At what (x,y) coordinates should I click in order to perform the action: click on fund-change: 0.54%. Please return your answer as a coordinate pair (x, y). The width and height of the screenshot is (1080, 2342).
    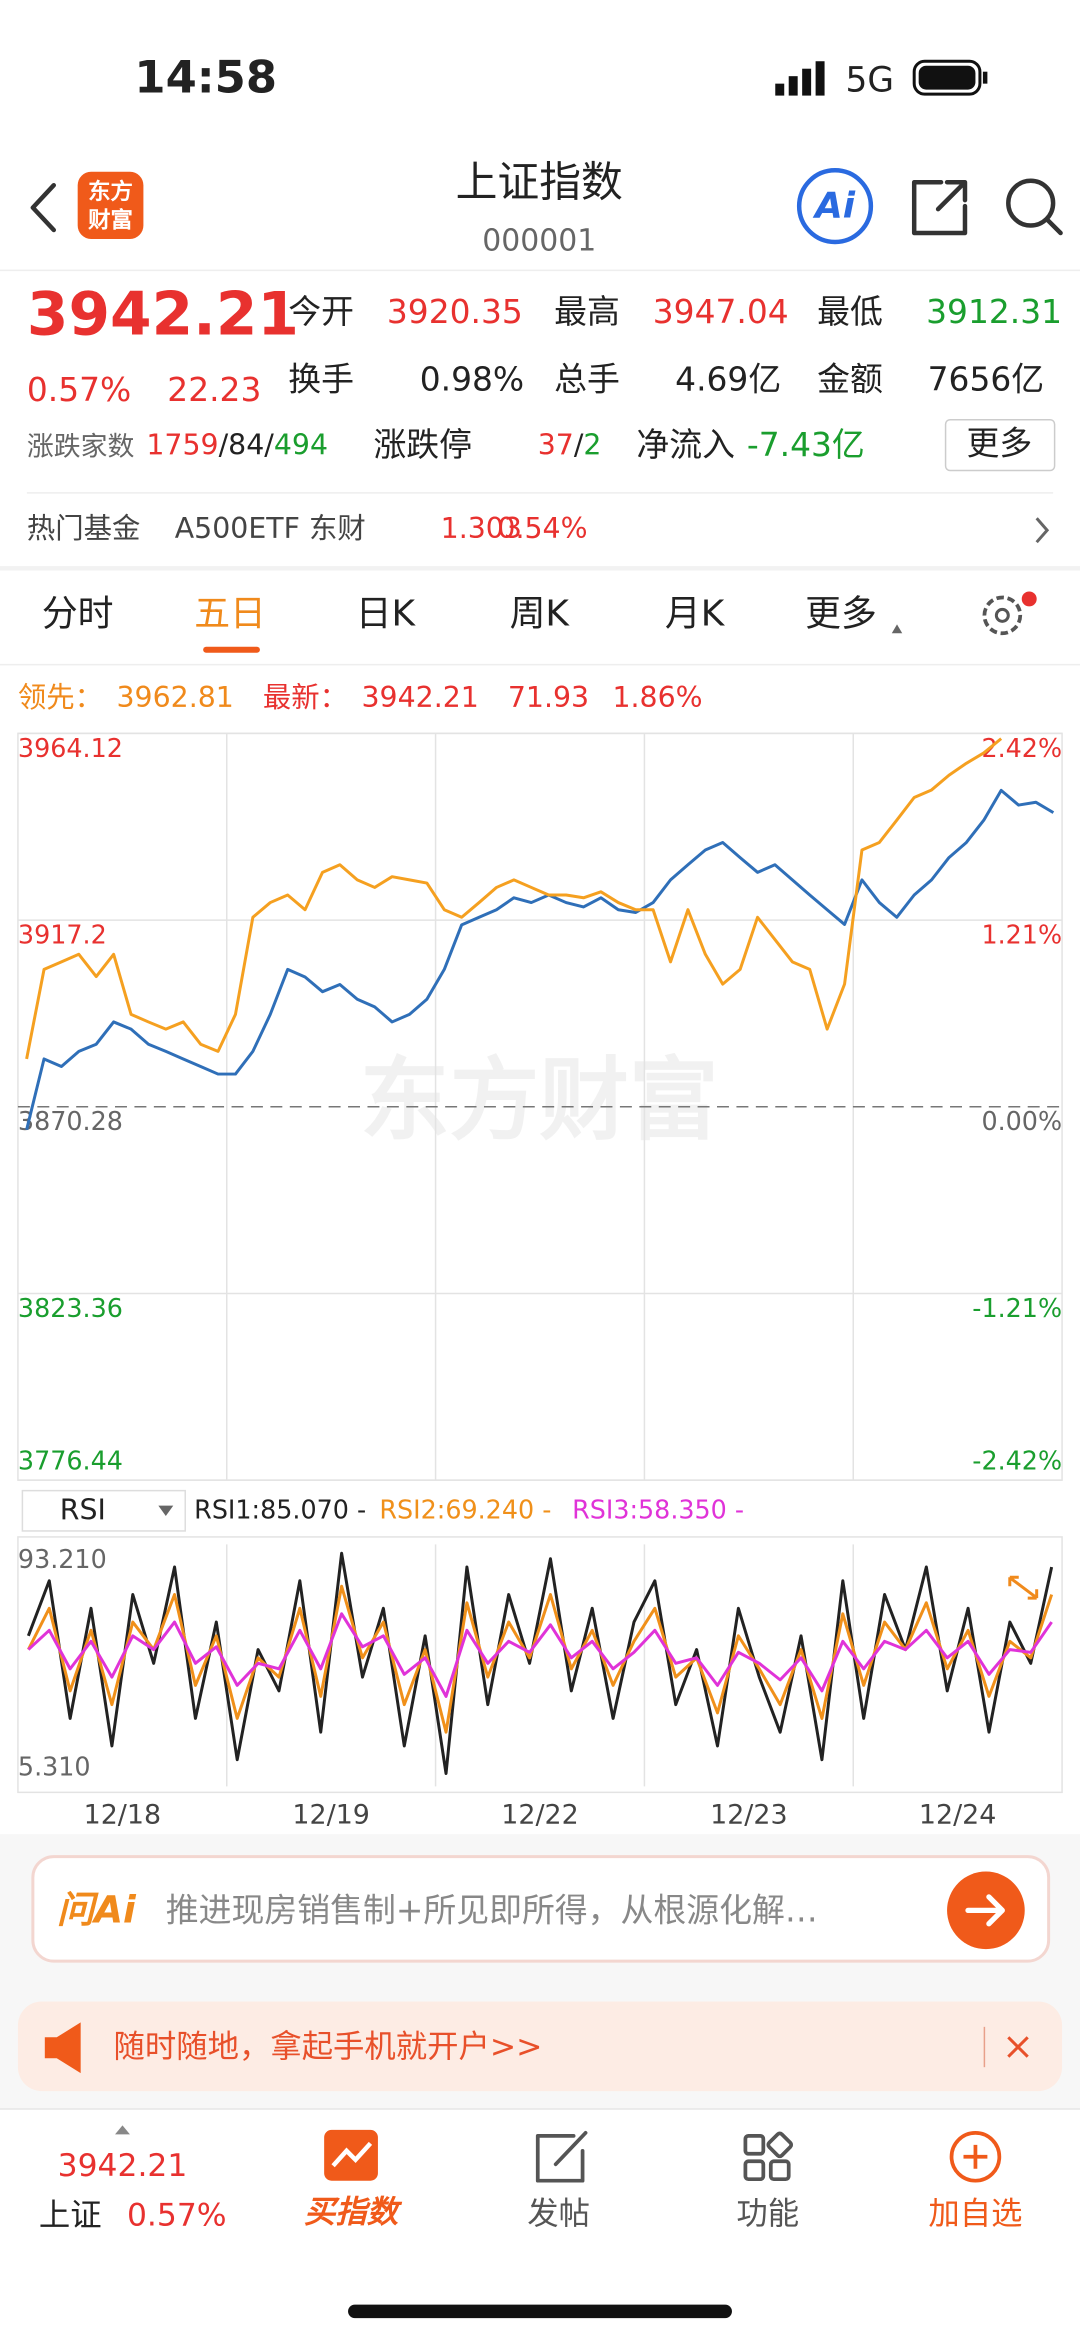
    Looking at the image, I should click on (542, 528).